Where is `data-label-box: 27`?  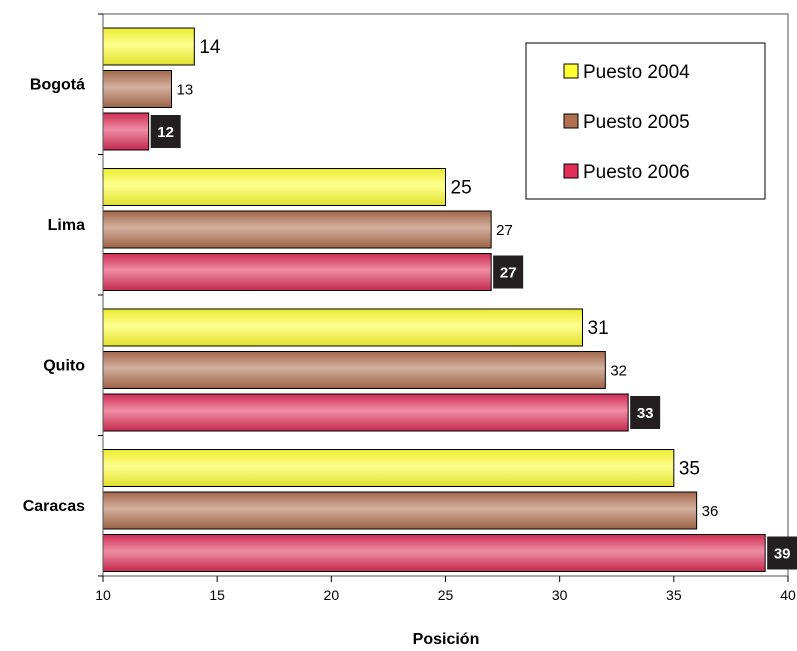
data-label-box: 27 is located at coordinates (508, 272).